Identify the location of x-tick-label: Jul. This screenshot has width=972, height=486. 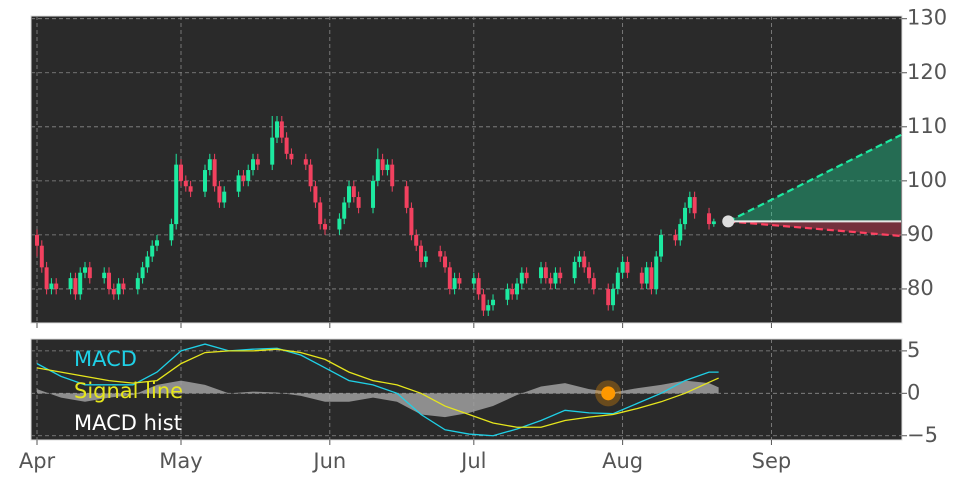
(472, 461).